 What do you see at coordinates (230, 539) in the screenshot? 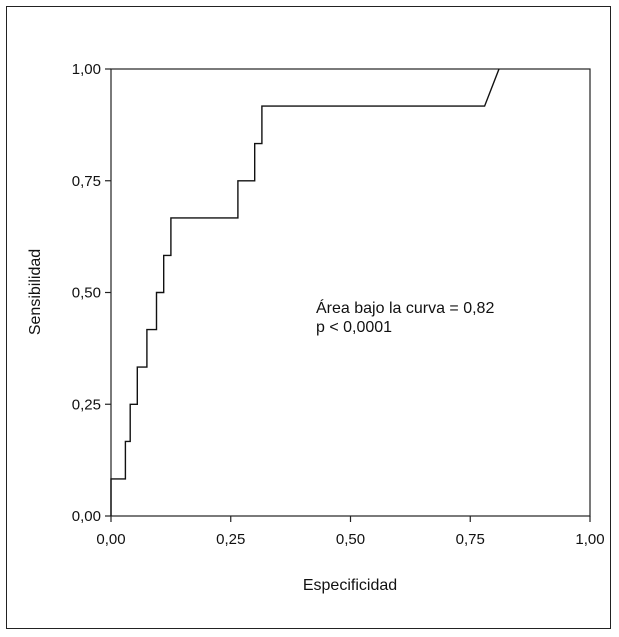
I see `x-tick-label: 0,25` at bounding box center [230, 539].